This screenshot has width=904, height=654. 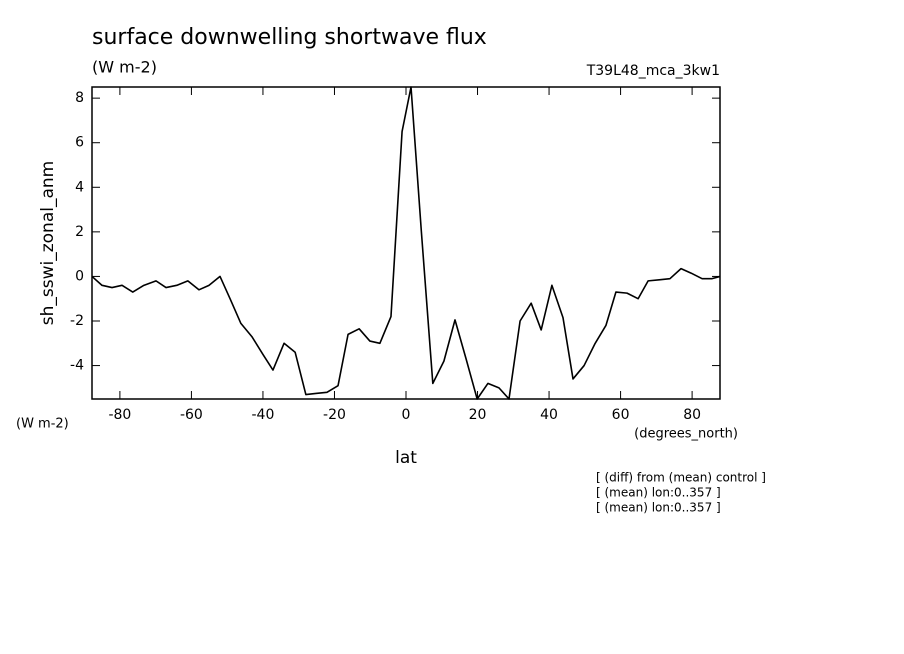 I want to click on x-tick-label: 60, so click(x=621, y=415).